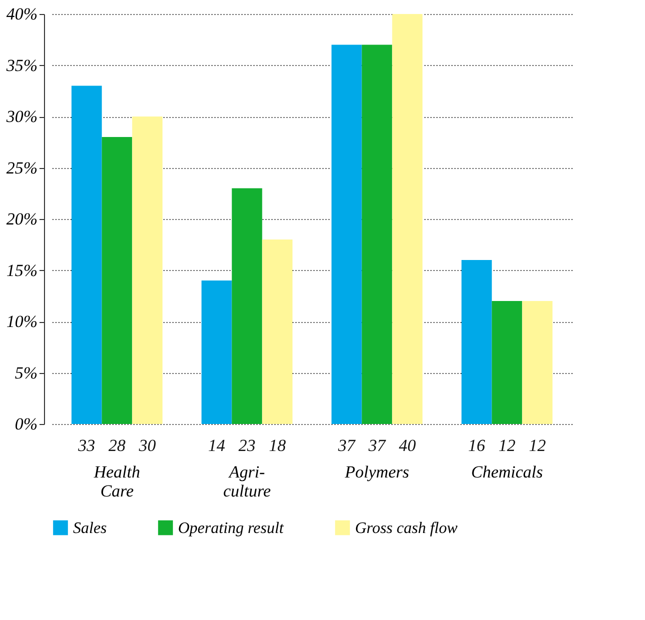  What do you see at coordinates (247, 481) in the screenshot?
I see `x-tick-label: Agri- culture` at bounding box center [247, 481].